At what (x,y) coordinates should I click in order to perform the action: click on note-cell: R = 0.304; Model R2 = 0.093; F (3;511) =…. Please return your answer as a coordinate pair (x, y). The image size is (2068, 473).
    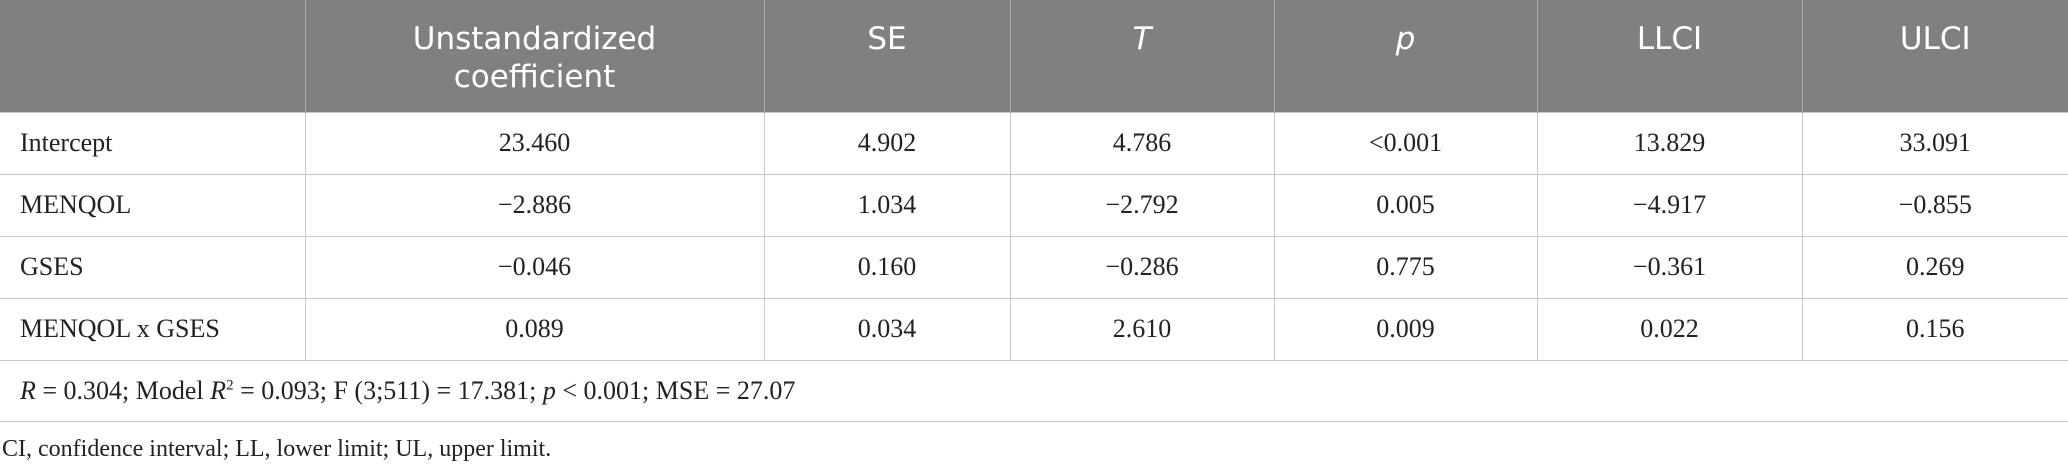
    Looking at the image, I should click on (1034, 390).